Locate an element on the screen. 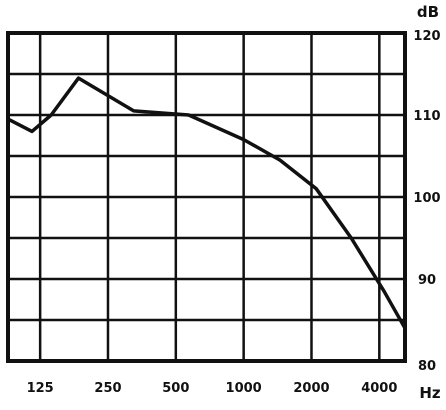 The height and width of the screenshot is (410, 446). x-tick-label: 4000 is located at coordinates (379, 388).